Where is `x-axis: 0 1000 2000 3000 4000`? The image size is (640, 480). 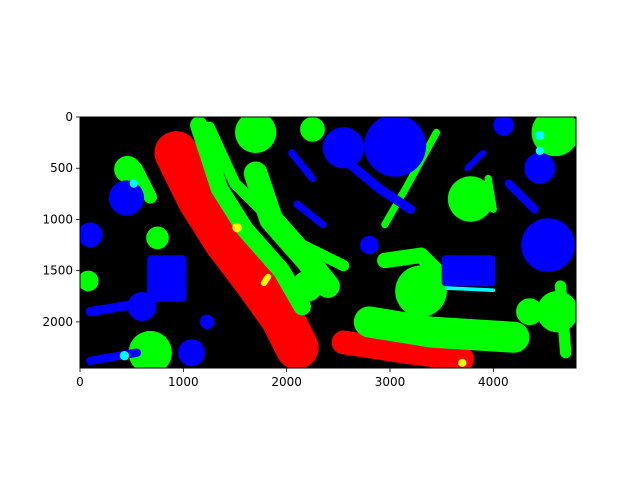
x-axis: 0 1000 2000 3000 4000 is located at coordinates (292, 378).